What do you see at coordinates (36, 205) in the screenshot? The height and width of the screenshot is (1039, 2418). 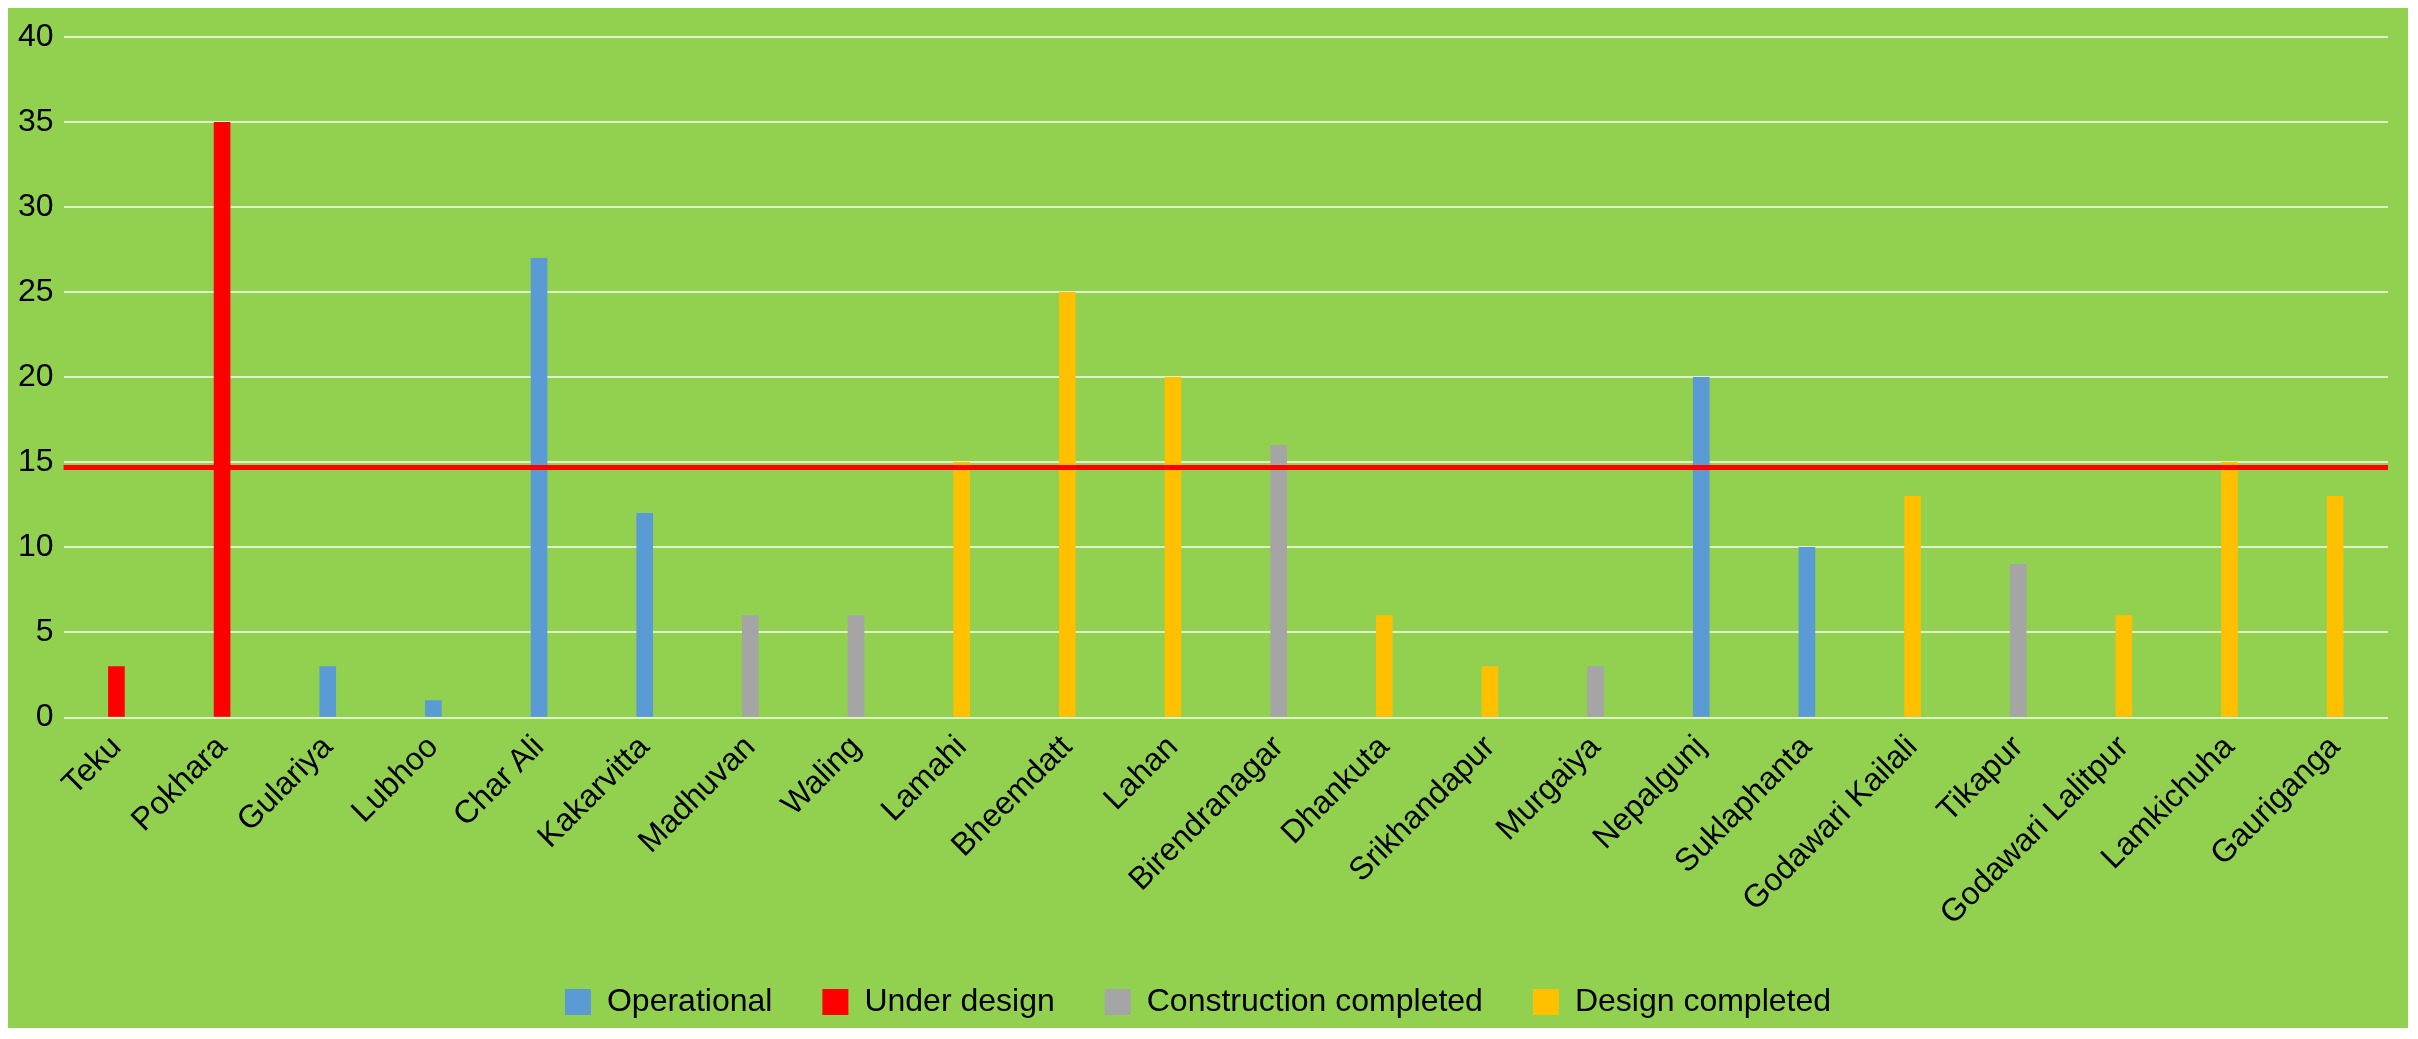 I see `y-tick-label: 30` at bounding box center [36, 205].